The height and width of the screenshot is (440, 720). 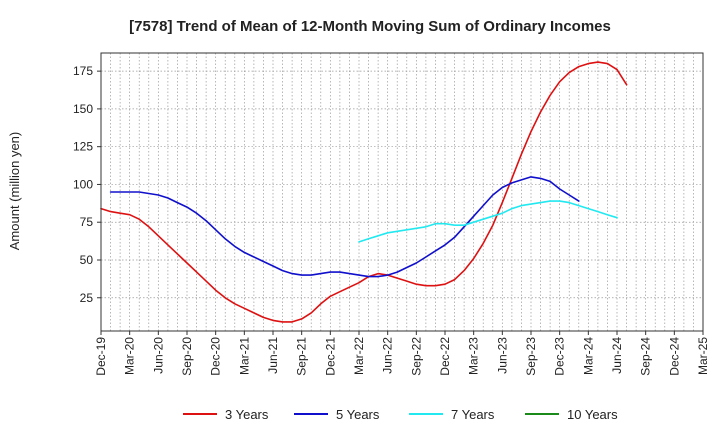 I want to click on y-axis-label: Amount (million yen), so click(x=14, y=191).